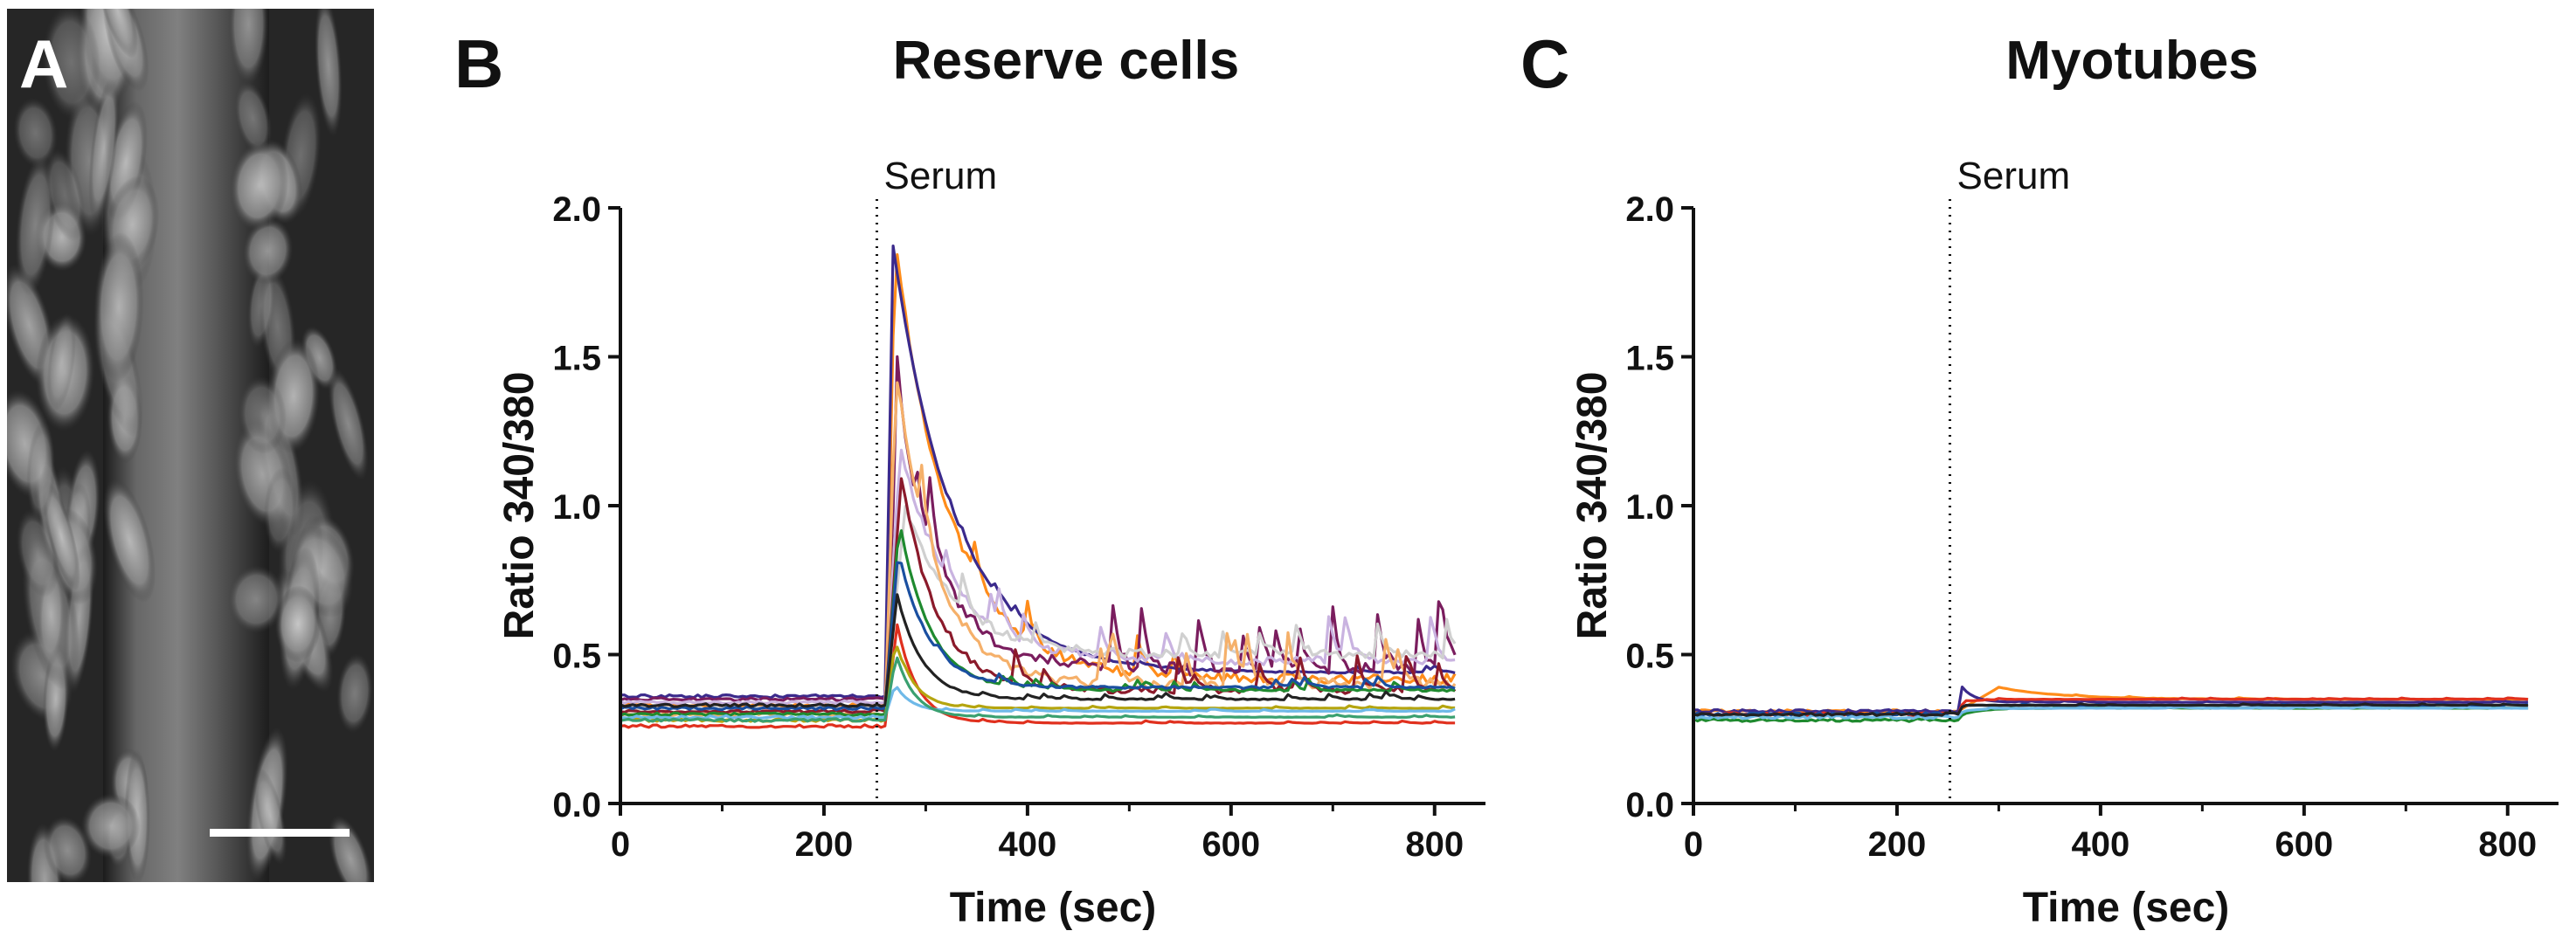 The image size is (2576, 931). I want to click on scale-bar, so click(280, 833).